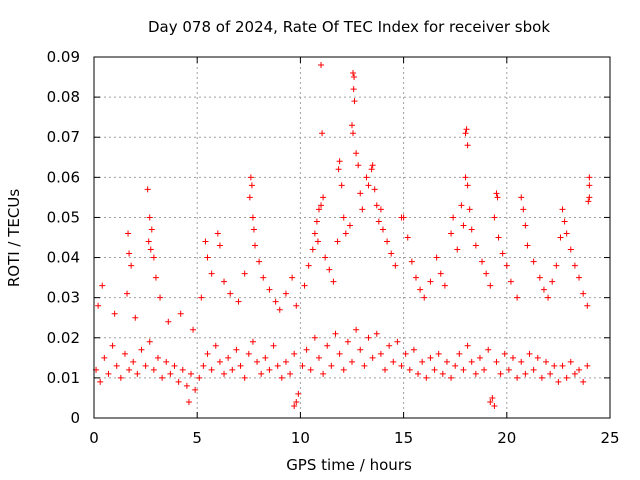 The height and width of the screenshot is (480, 640). What do you see at coordinates (197, 438) in the screenshot?
I see `x-tick-label: 5` at bounding box center [197, 438].